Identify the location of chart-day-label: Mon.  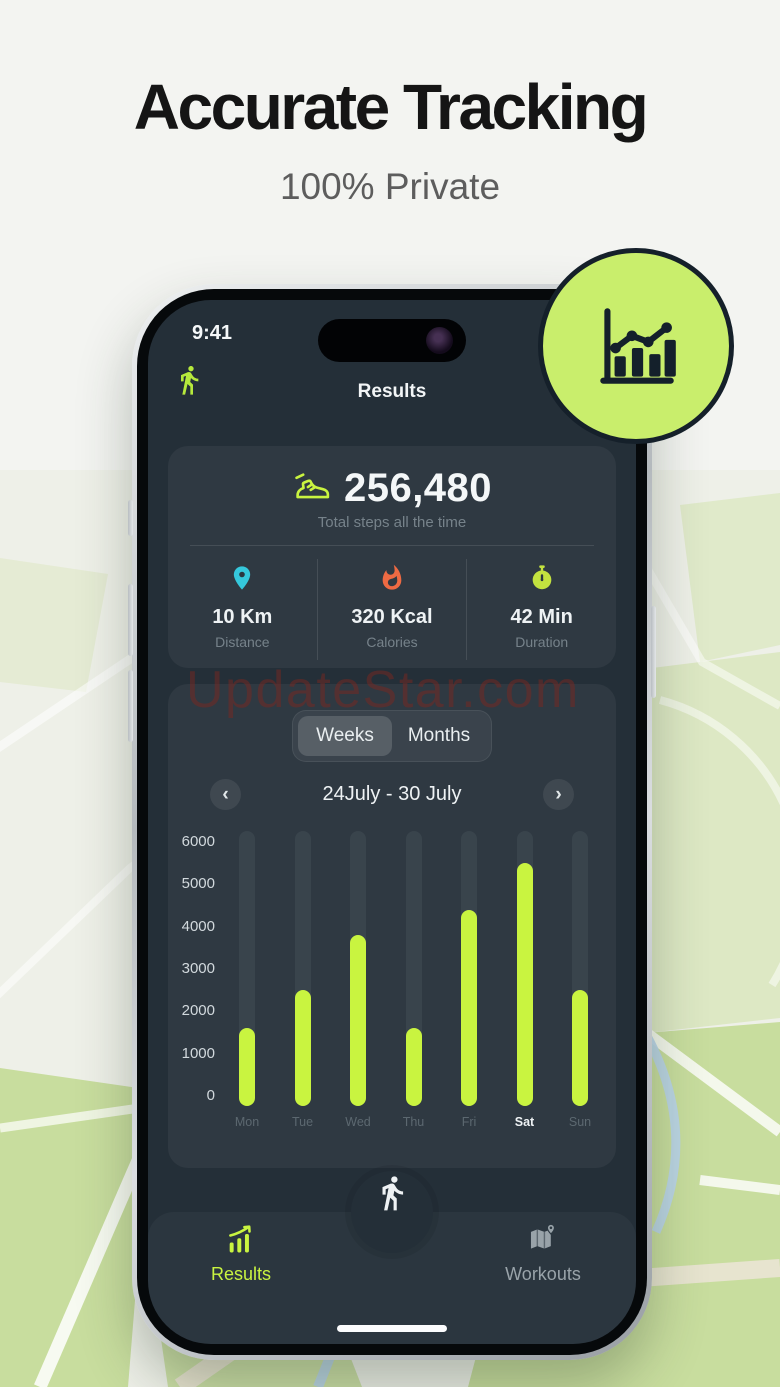
(247, 1122).